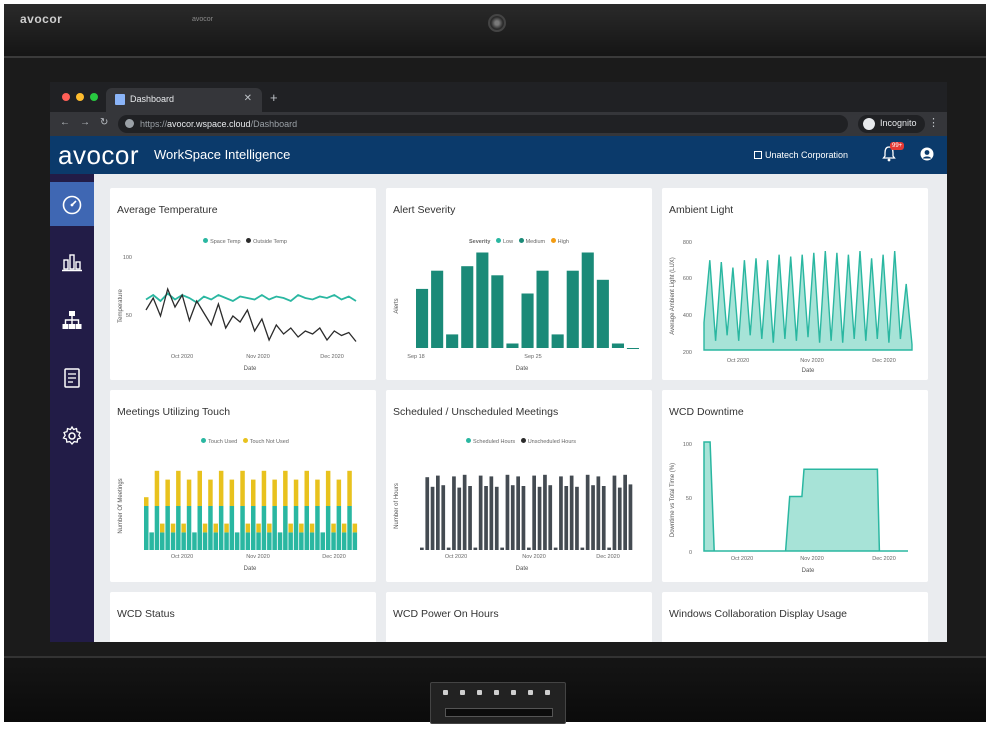 The width and height of the screenshot is (990, 729). I want to click on card-wcd-status: WCD Status, so click(243, 617).